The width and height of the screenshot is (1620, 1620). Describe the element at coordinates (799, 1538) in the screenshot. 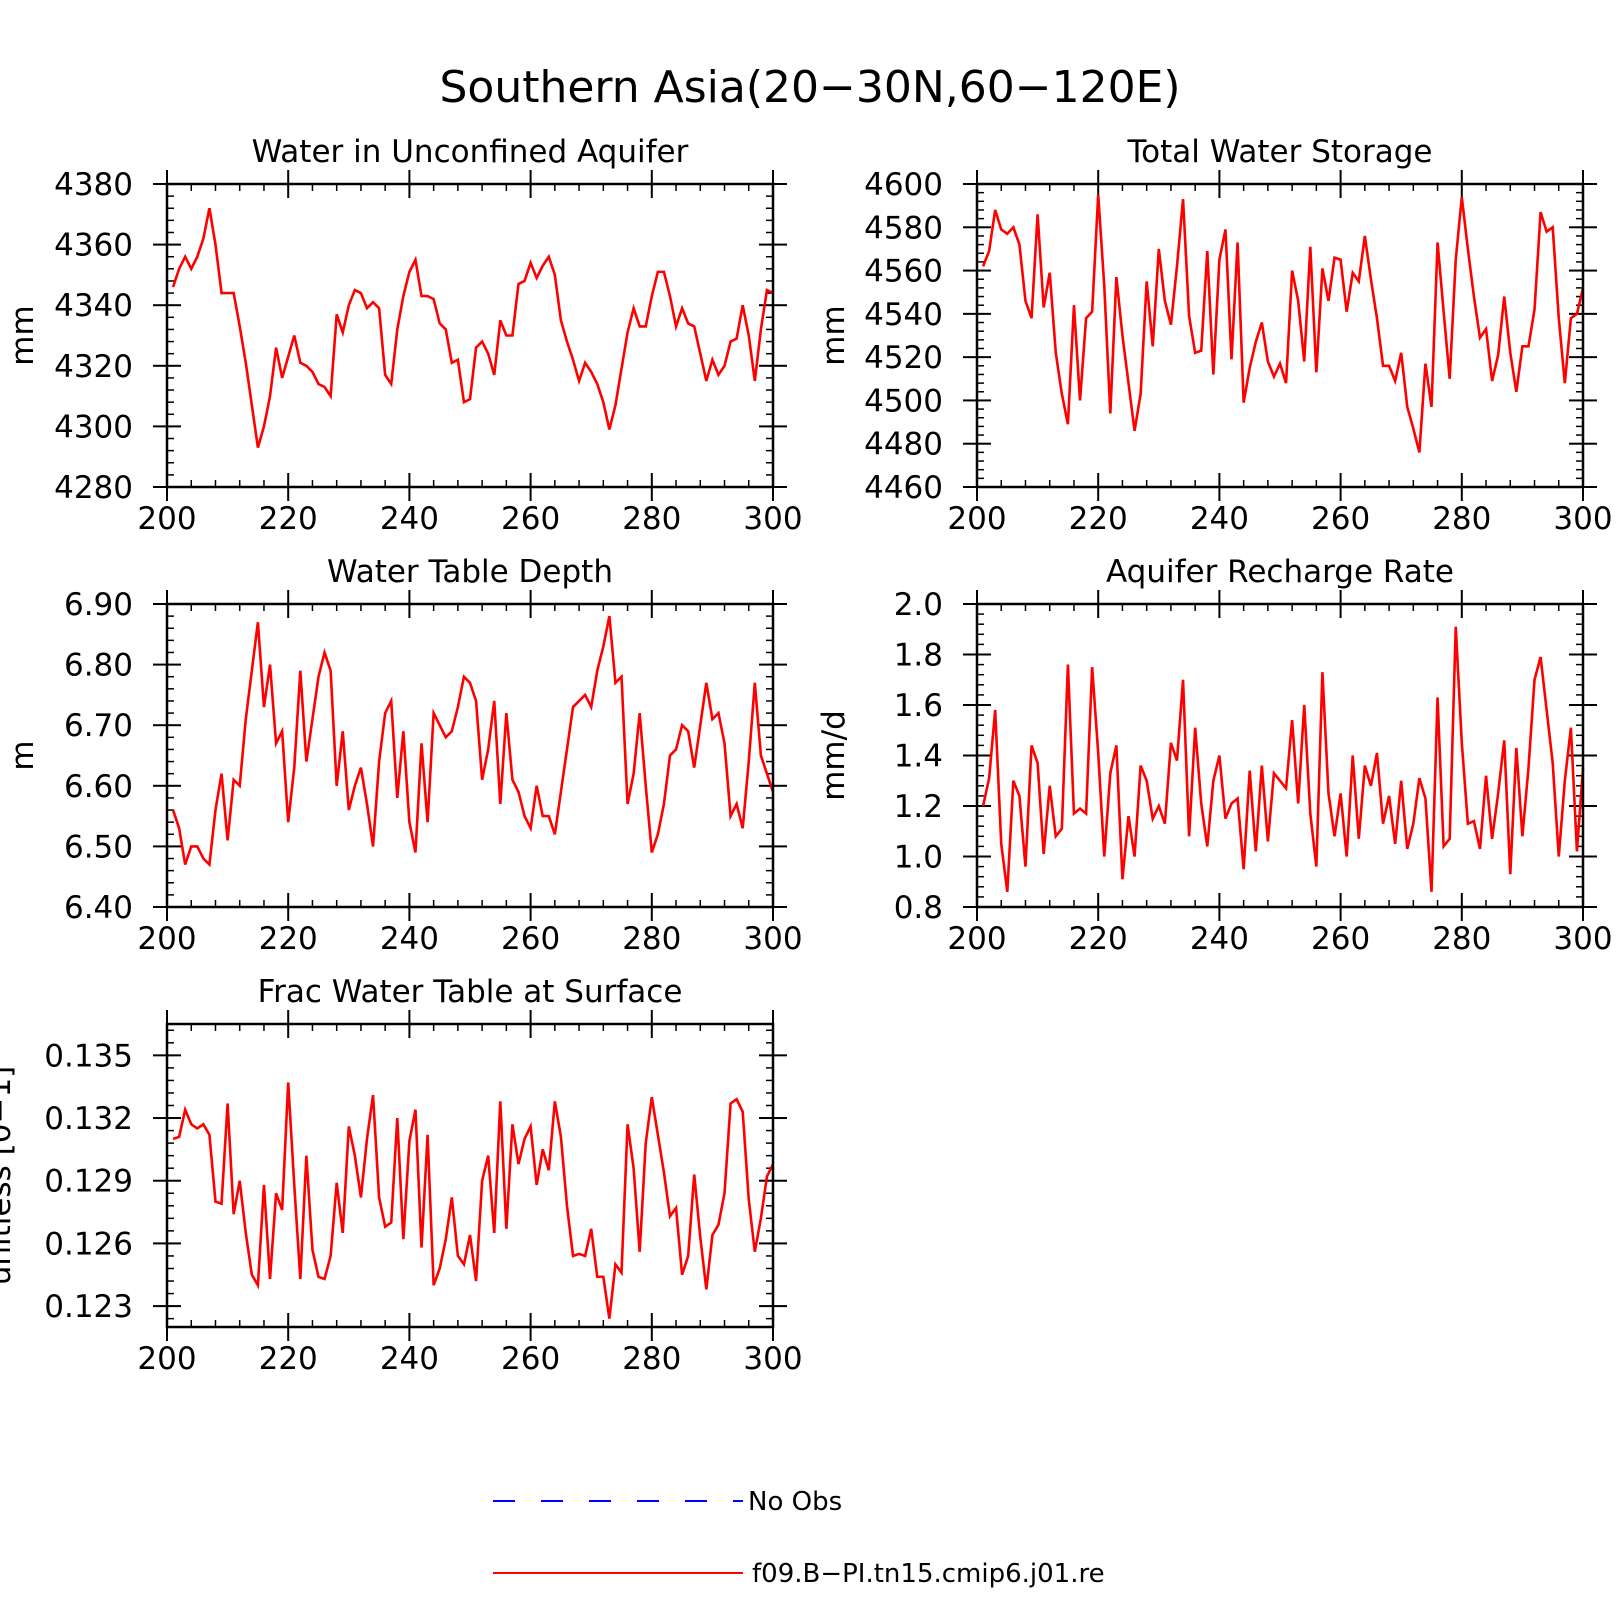

I see `legend: No Obs f09.B−PI.tn15.cmip6.j01.re` at that location.